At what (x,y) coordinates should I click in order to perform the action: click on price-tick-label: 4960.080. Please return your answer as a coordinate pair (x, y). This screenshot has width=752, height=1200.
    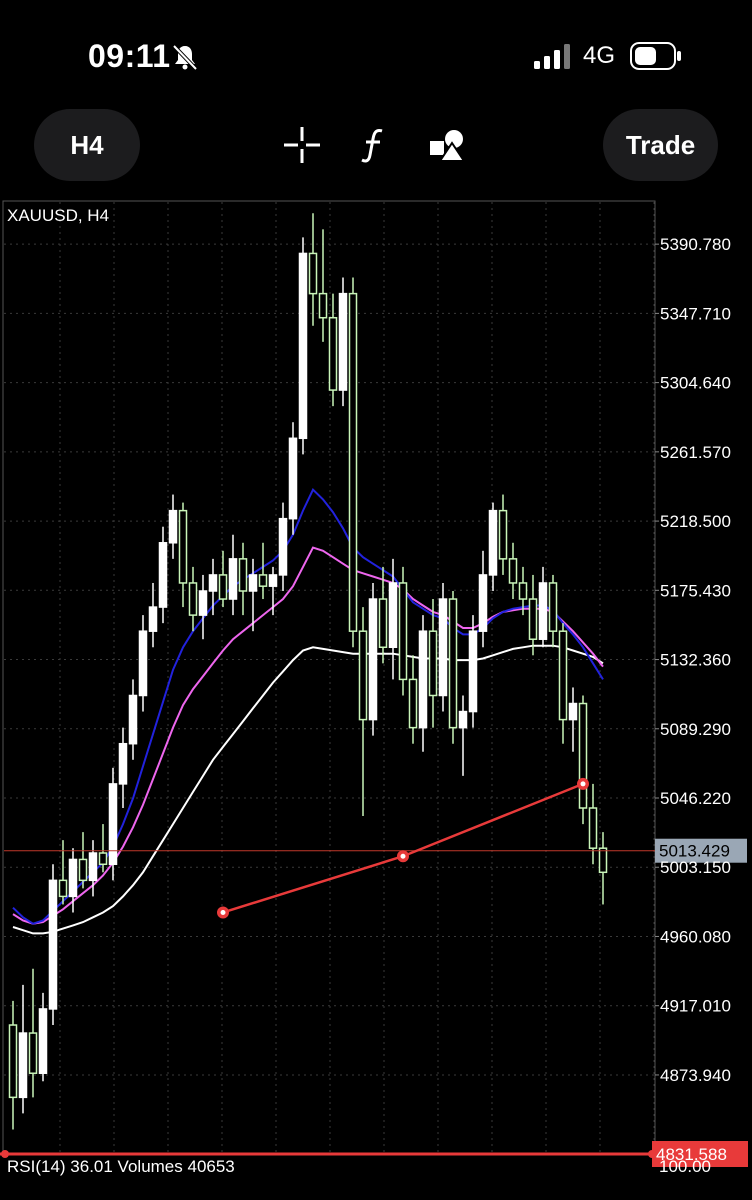
    Looking at the image, I should click on (695, 936).